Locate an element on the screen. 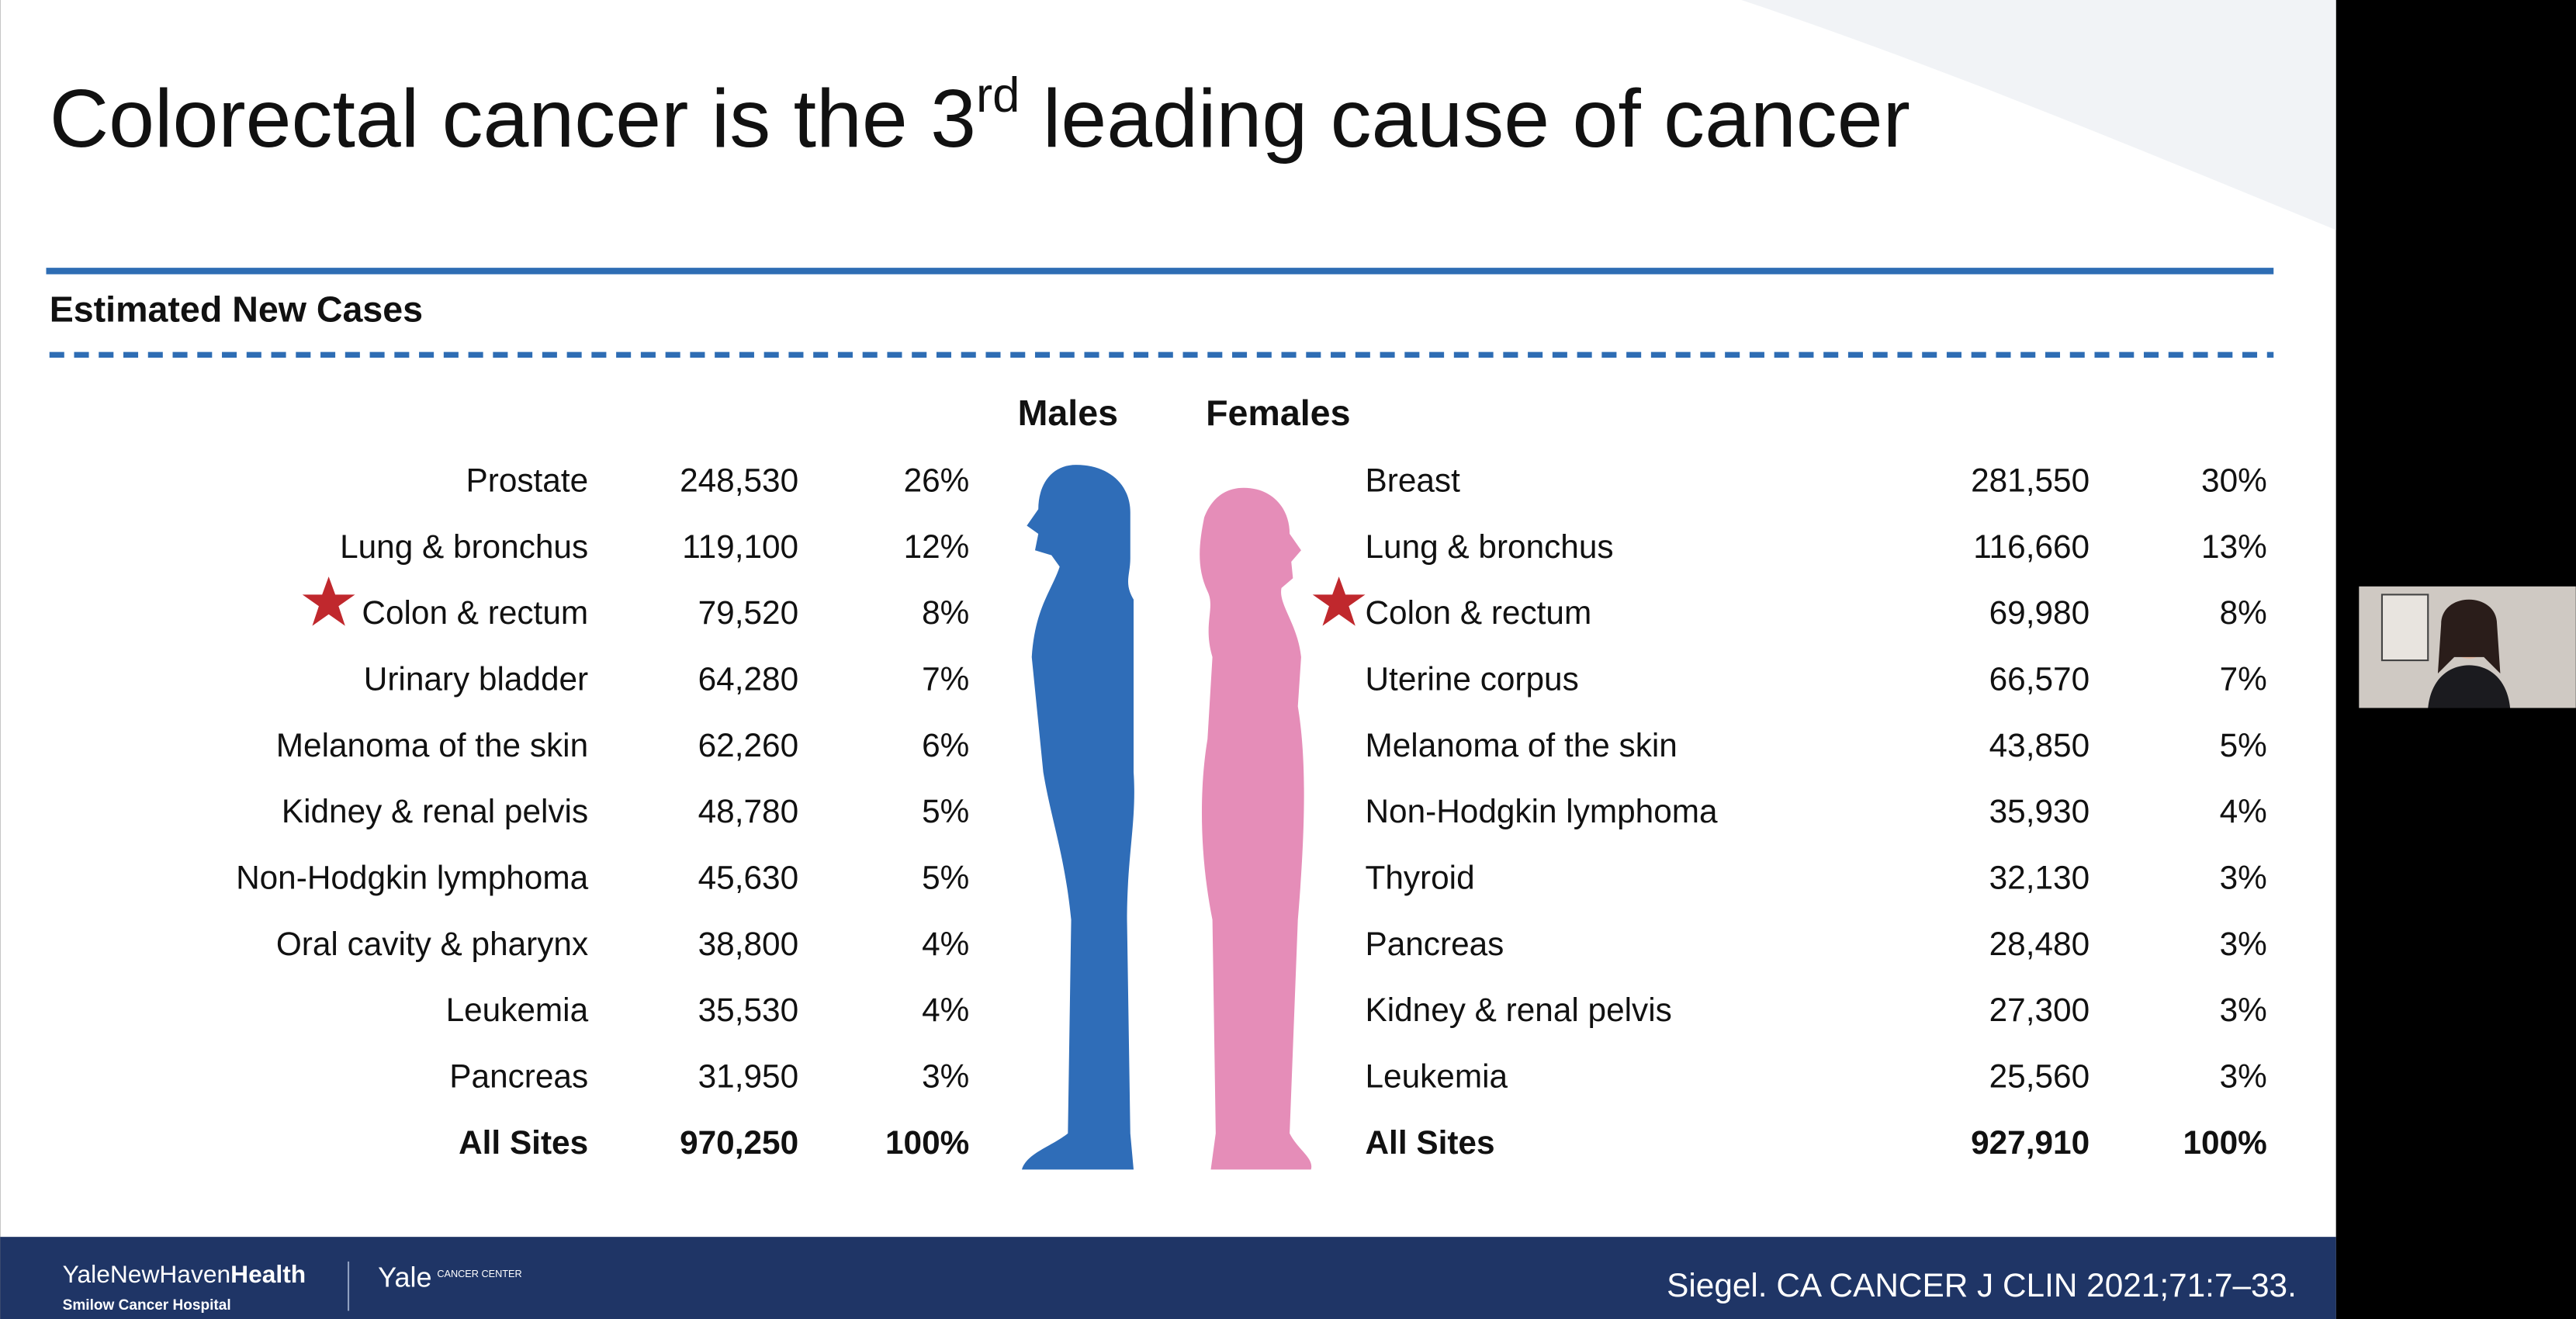  brand-bold: Health is located at coordinates (268, 1274).